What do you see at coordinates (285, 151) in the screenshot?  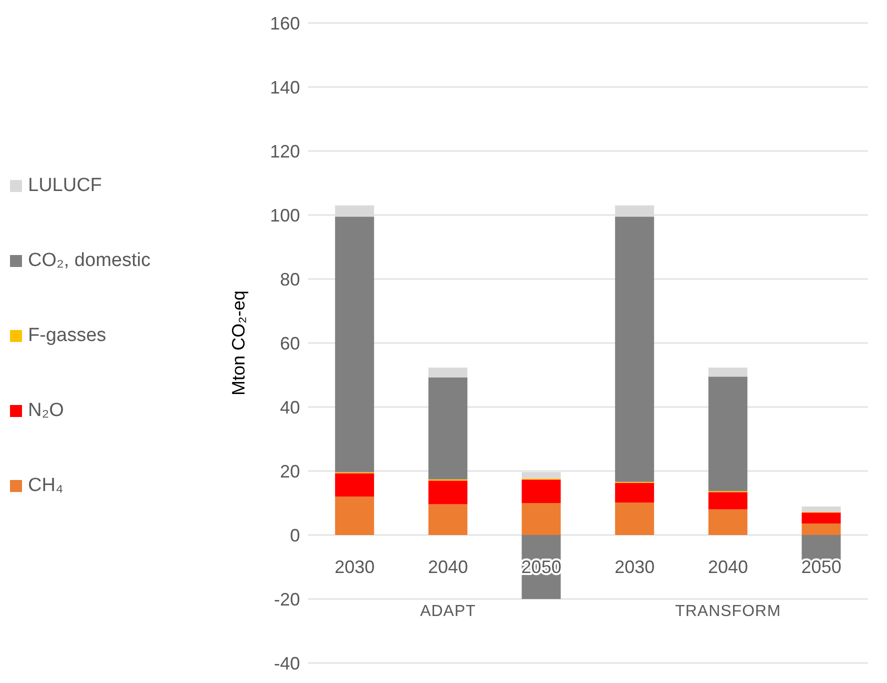 I see `y-tick-label: 120` at bounding box center [285, 151].